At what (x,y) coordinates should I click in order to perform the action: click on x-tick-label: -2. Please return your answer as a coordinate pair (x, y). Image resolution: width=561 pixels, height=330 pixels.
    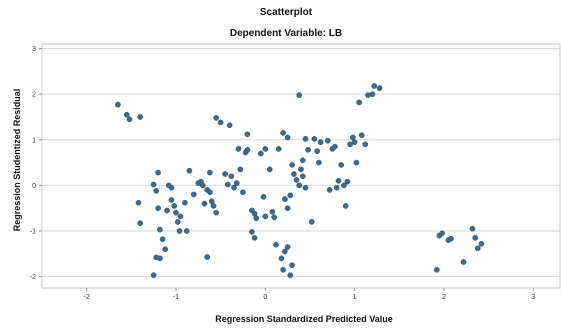
    Looking at the image, I should click on (87, 297).